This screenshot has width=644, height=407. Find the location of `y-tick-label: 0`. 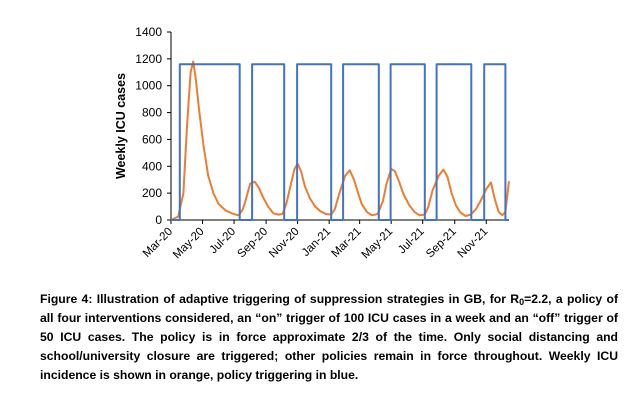

y-tick-label: 0 is located at coordinates (158, 220).